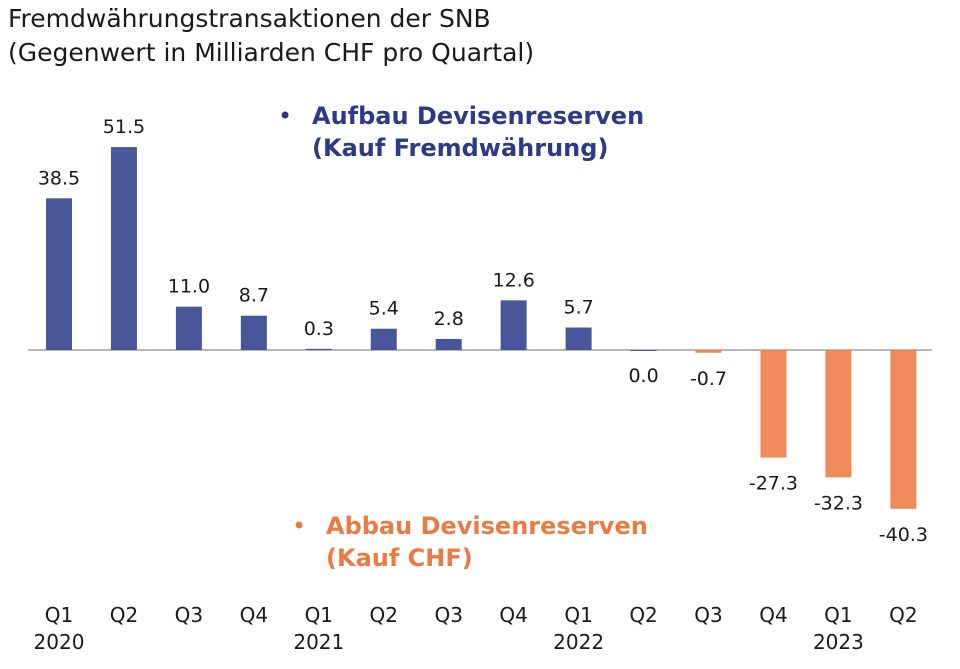 The width and height of the screenshot is (960, 669). What do you see at coordinates (254, 296) in the screenshot?
I see `data-label-3: 8.7` at bounding box center [254, 296].